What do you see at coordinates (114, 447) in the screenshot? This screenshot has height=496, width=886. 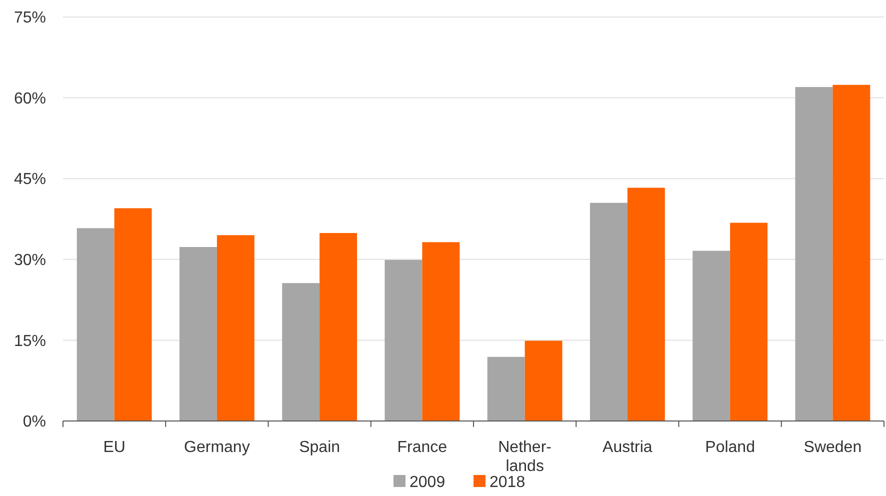 I see `x-tick-label: EU` at bounding box center [114, 447].